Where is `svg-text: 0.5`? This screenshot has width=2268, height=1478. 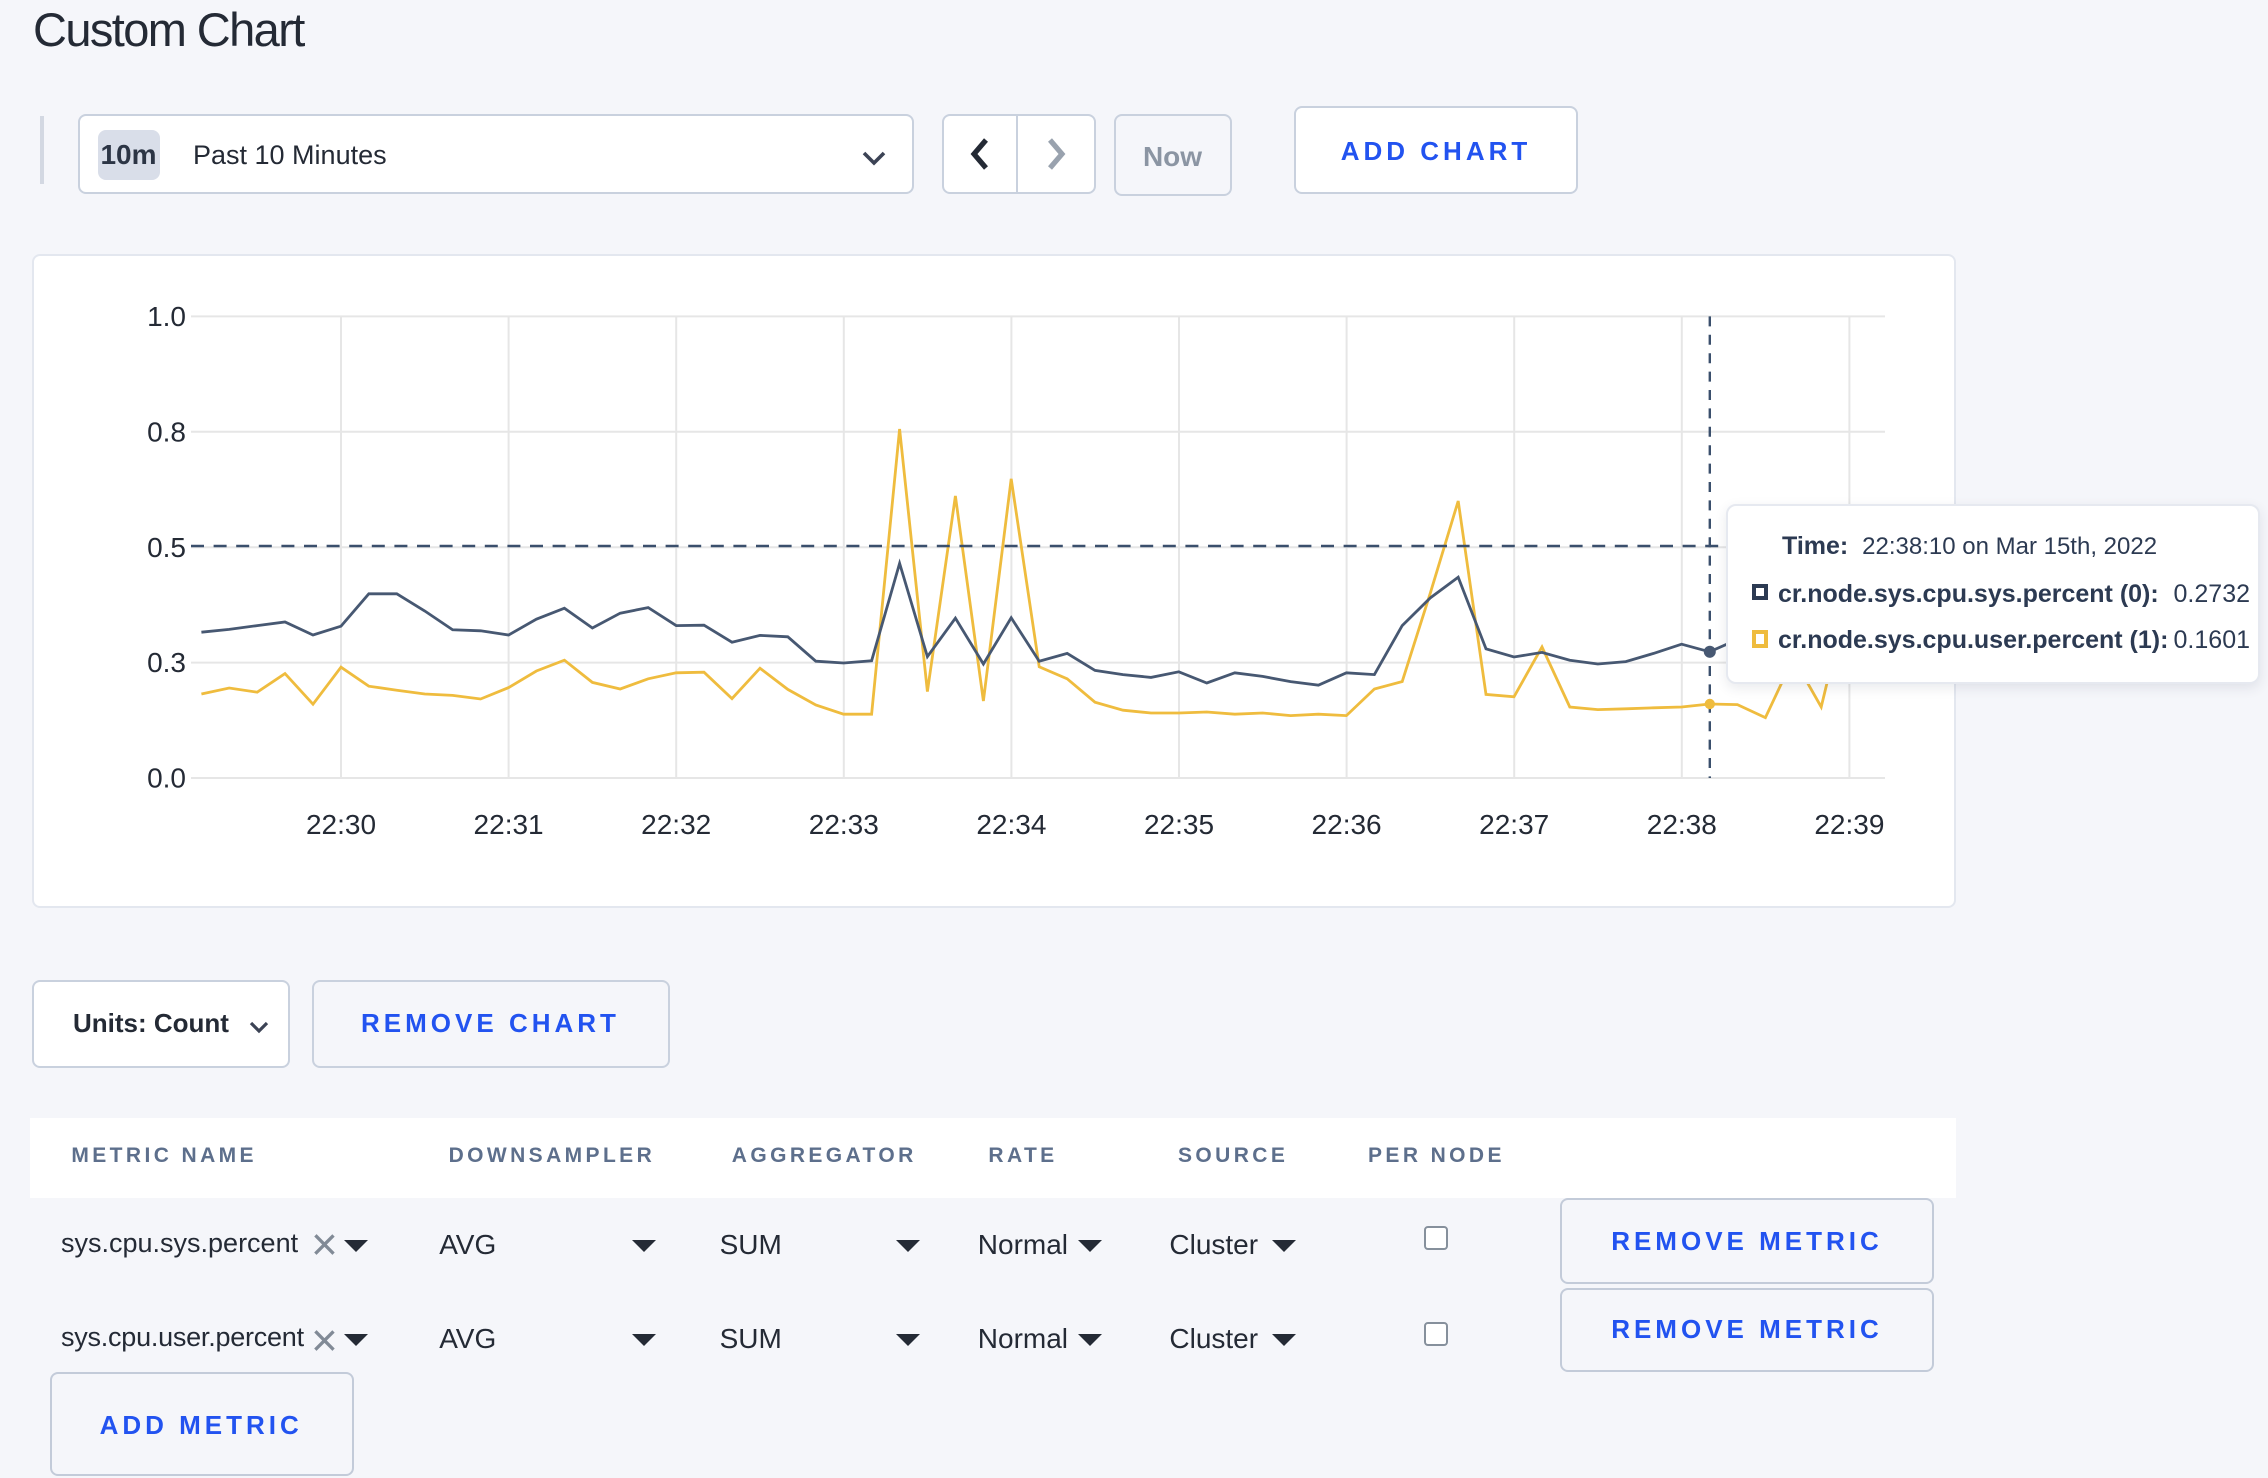
svg-text: 0.5 is located at coordinates (165, 546).